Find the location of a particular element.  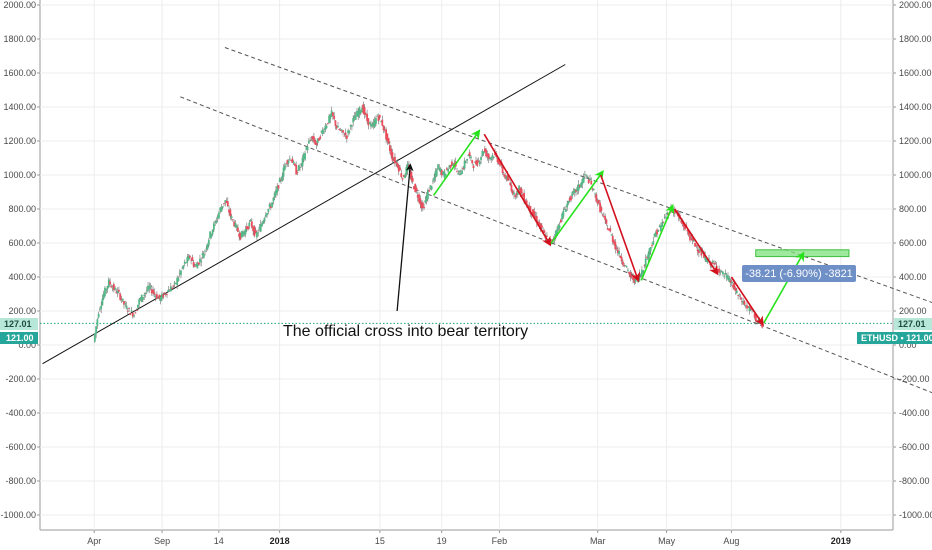

measure-label: -38.21 (-6.90%) -3821 is located at coordinates (799, 273).